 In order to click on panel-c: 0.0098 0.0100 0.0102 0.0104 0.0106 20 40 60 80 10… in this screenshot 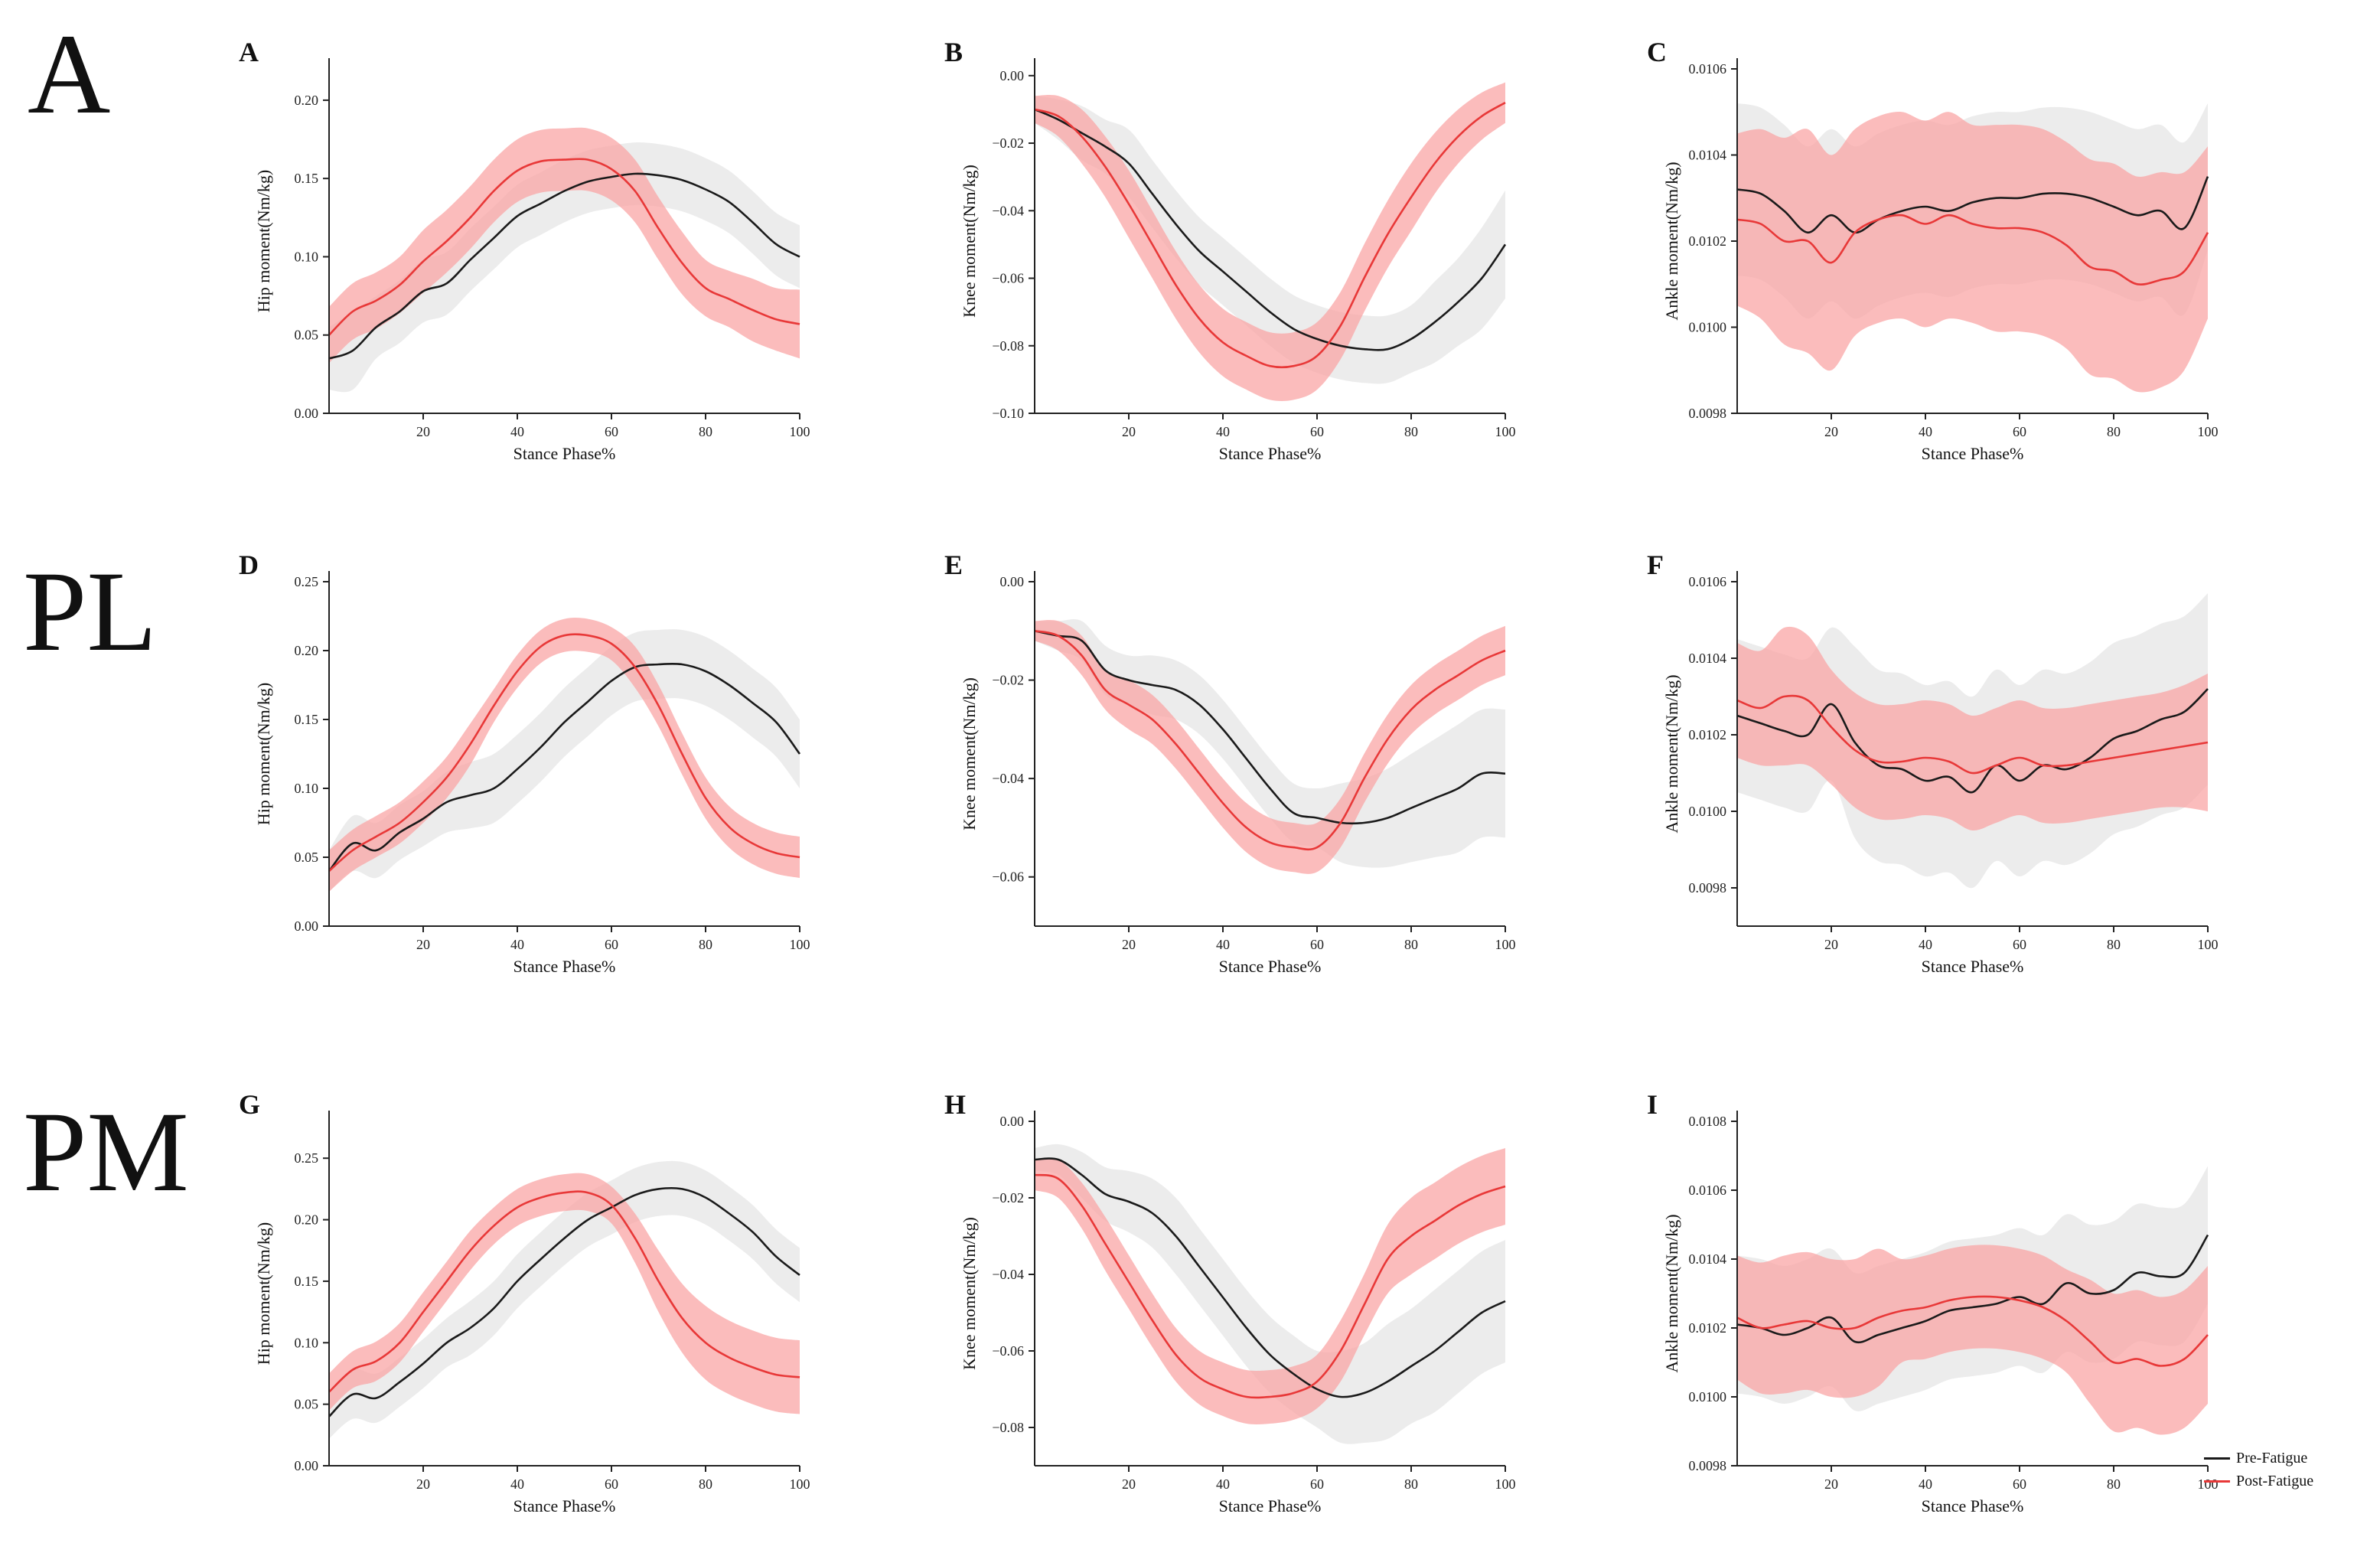, I will do `click(1933, 250)`.